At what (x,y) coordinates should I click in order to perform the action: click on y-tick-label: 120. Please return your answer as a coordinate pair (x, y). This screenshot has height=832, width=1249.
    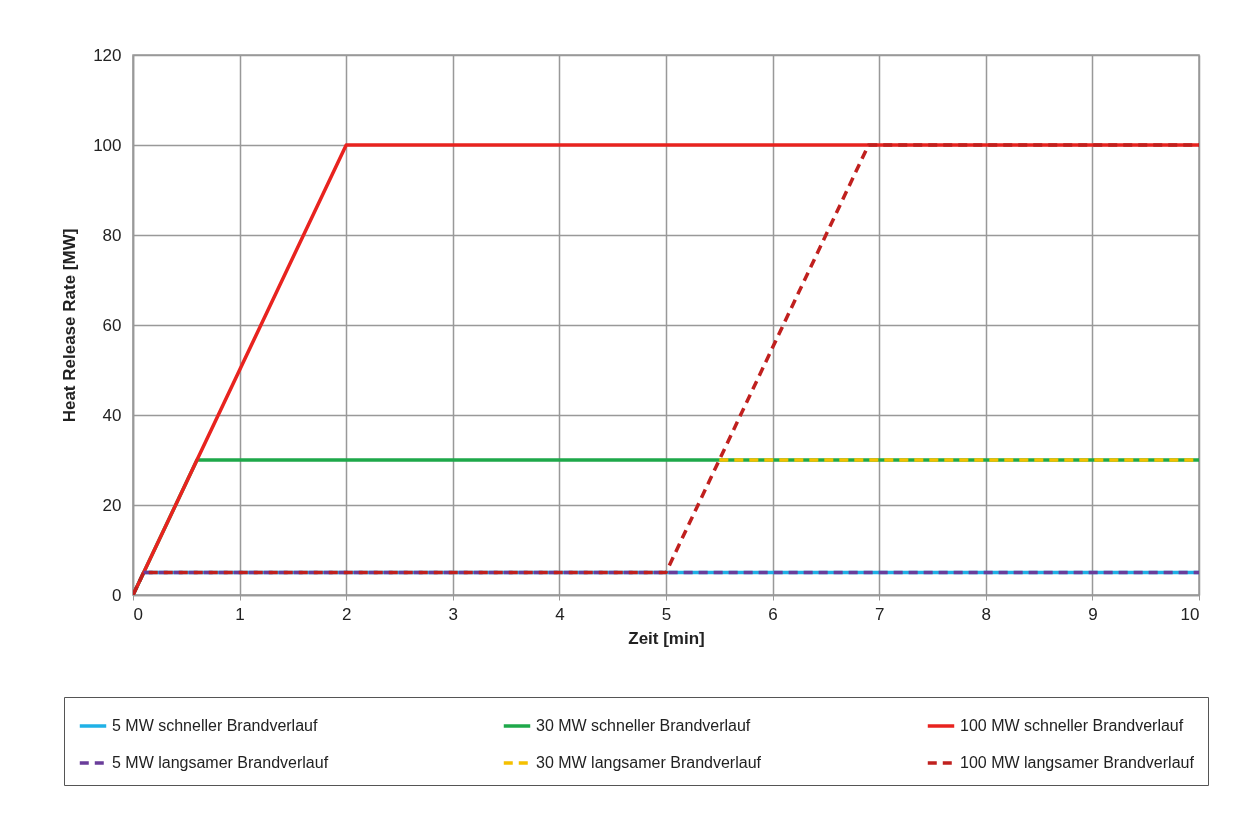
    Looking at the image, I should click on (107, 55).